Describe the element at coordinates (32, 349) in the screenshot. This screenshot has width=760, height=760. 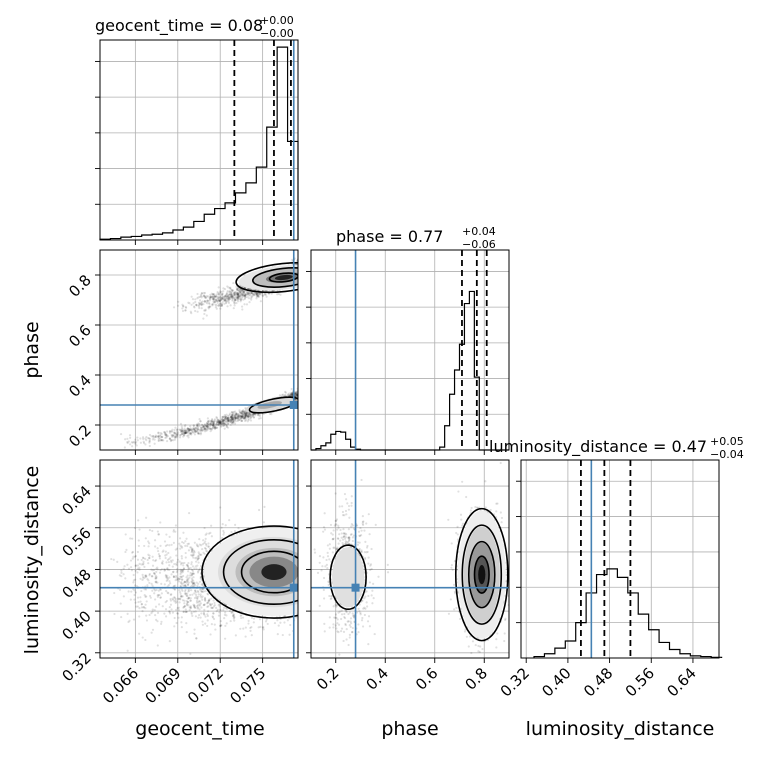
I see `y-axis-label-phase: phase` at that location.